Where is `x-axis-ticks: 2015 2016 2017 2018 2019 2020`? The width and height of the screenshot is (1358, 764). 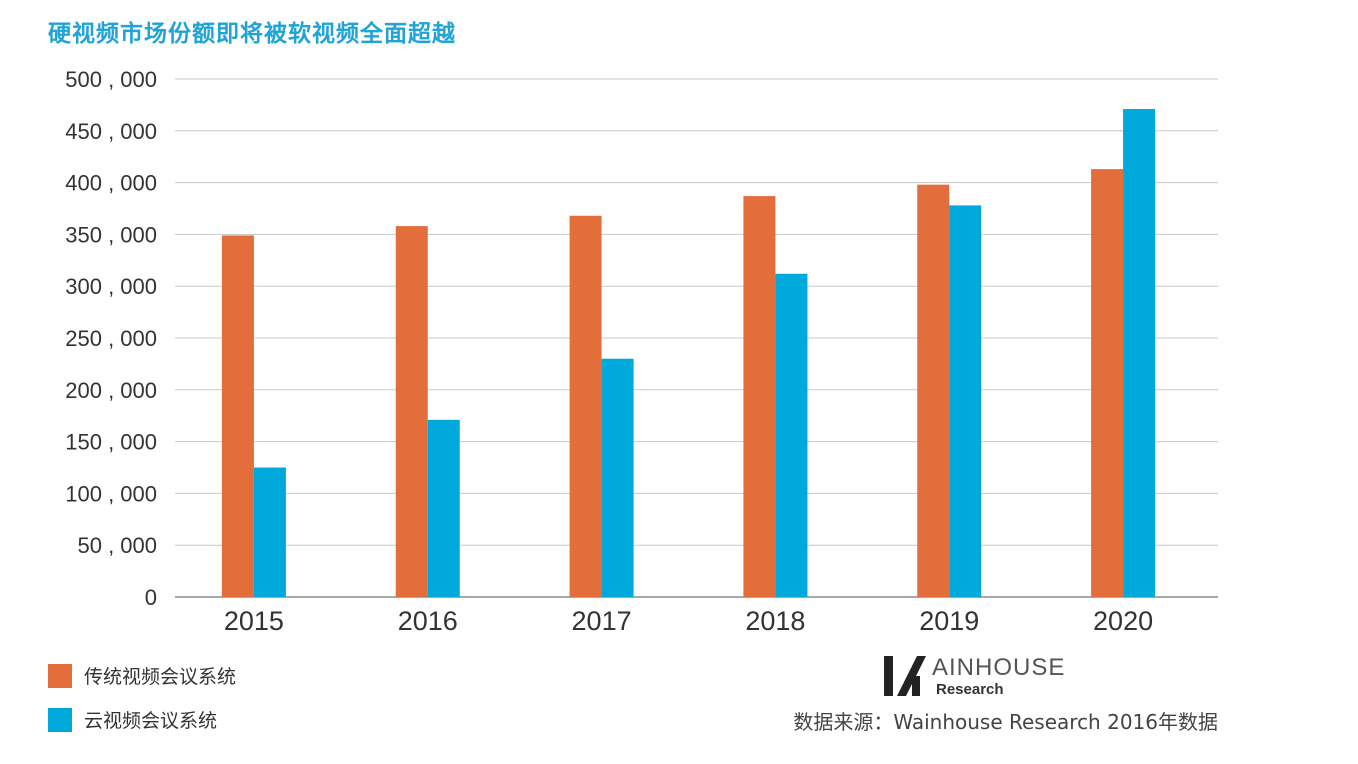 x-axis-ticks: 2015 2016 2017 2018 2019 2020 is located at coordinates (688, 621).